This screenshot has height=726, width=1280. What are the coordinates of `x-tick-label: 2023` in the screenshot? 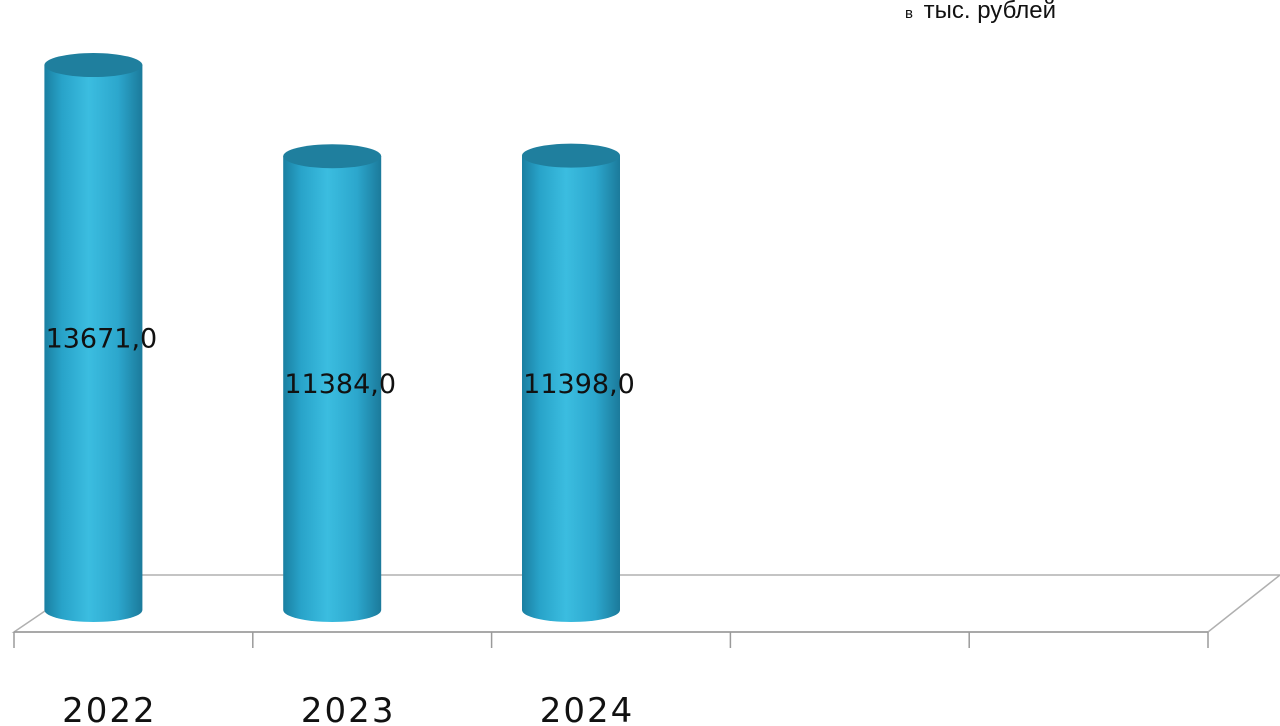 It's located at (348, 708).